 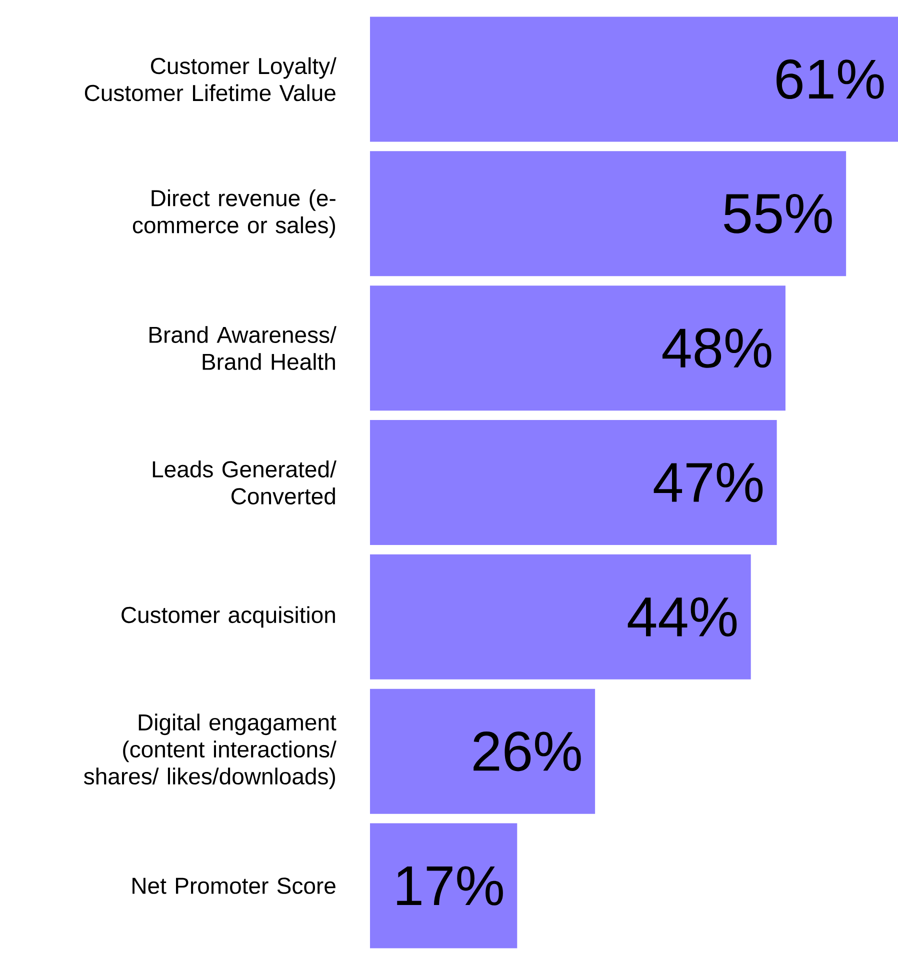 I want to click on data-label: 47%, so click(x=708, y=482).